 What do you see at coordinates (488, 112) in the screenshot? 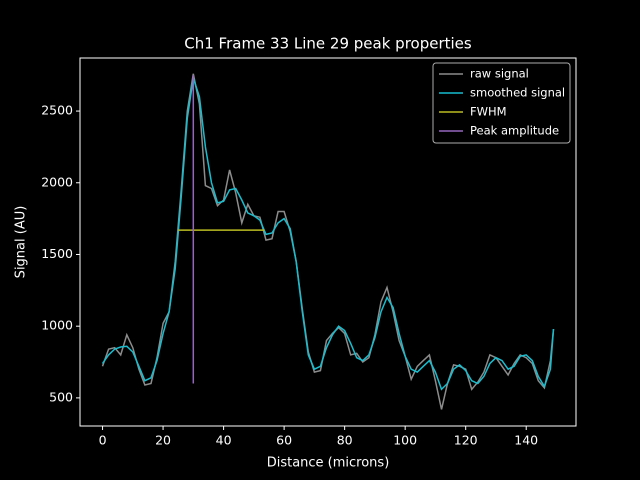
I see `legend-label: FWHM` at bounding box center [488, 112].